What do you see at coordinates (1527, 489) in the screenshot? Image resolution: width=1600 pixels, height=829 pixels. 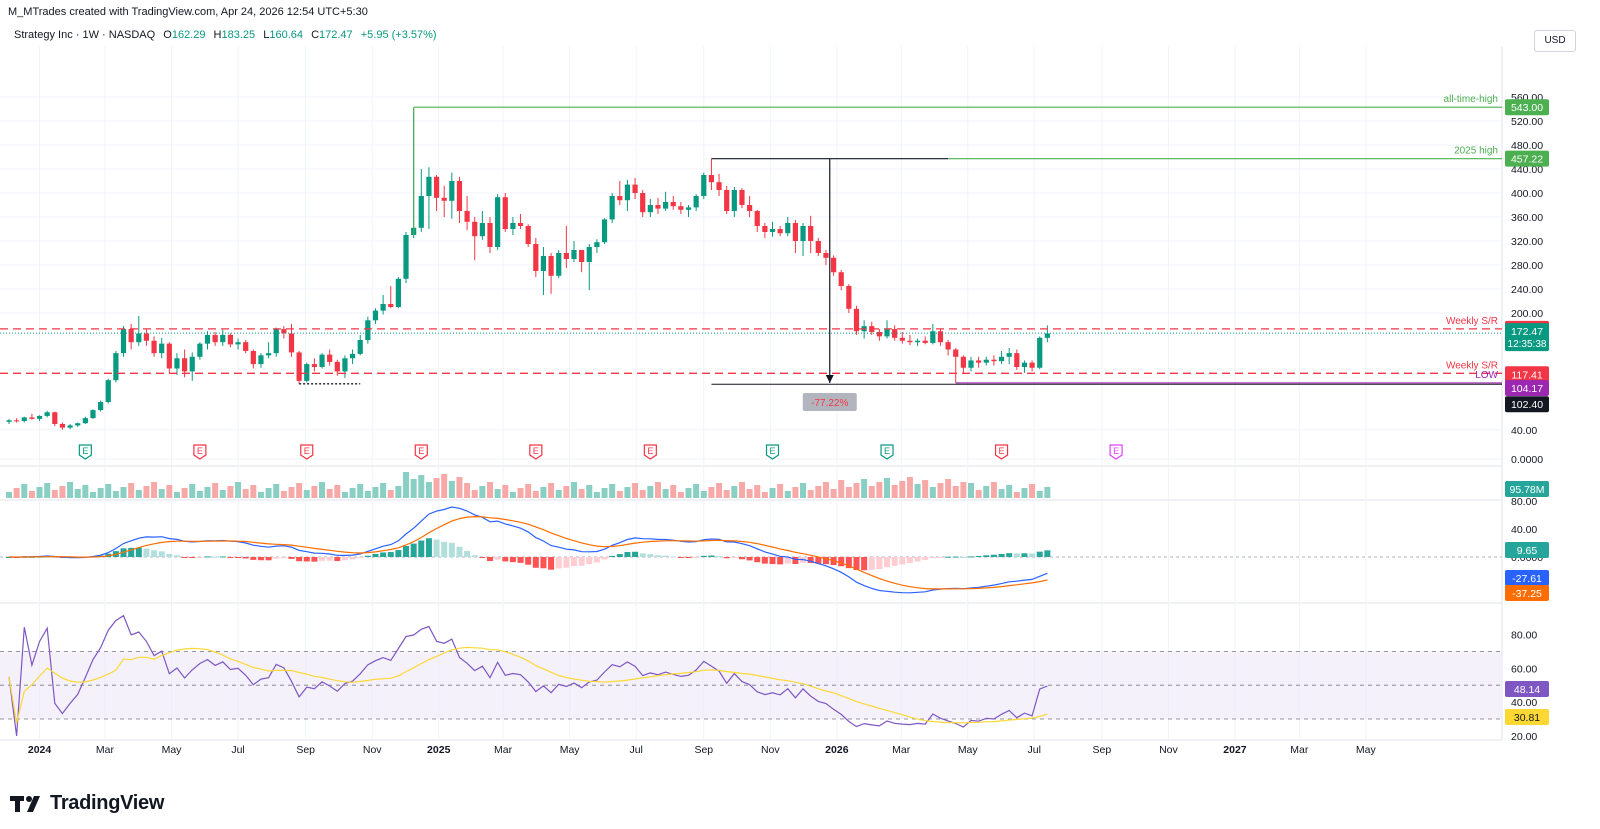 I see `volume-badge-bg` at bounding box center [1527, 489].